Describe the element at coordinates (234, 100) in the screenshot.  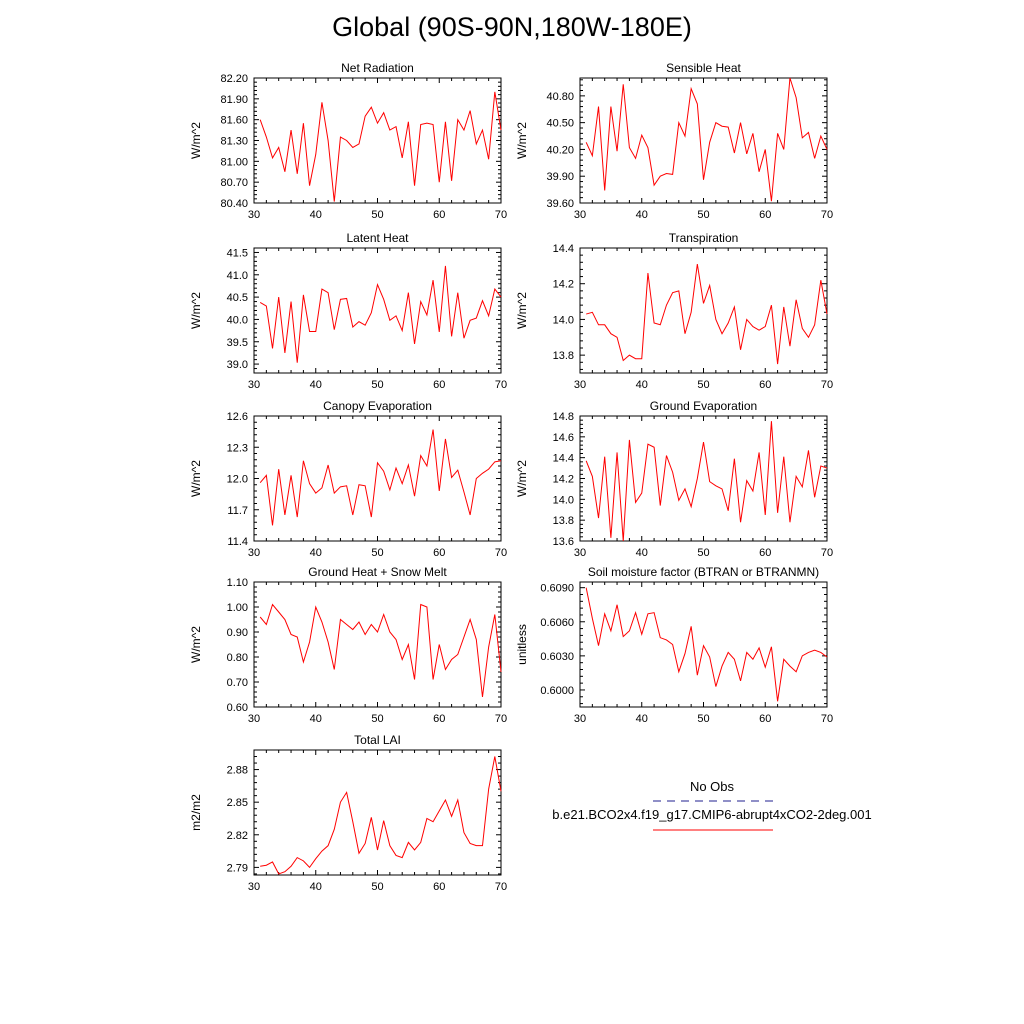
I see `y-tick-label: 81.90` at that location.